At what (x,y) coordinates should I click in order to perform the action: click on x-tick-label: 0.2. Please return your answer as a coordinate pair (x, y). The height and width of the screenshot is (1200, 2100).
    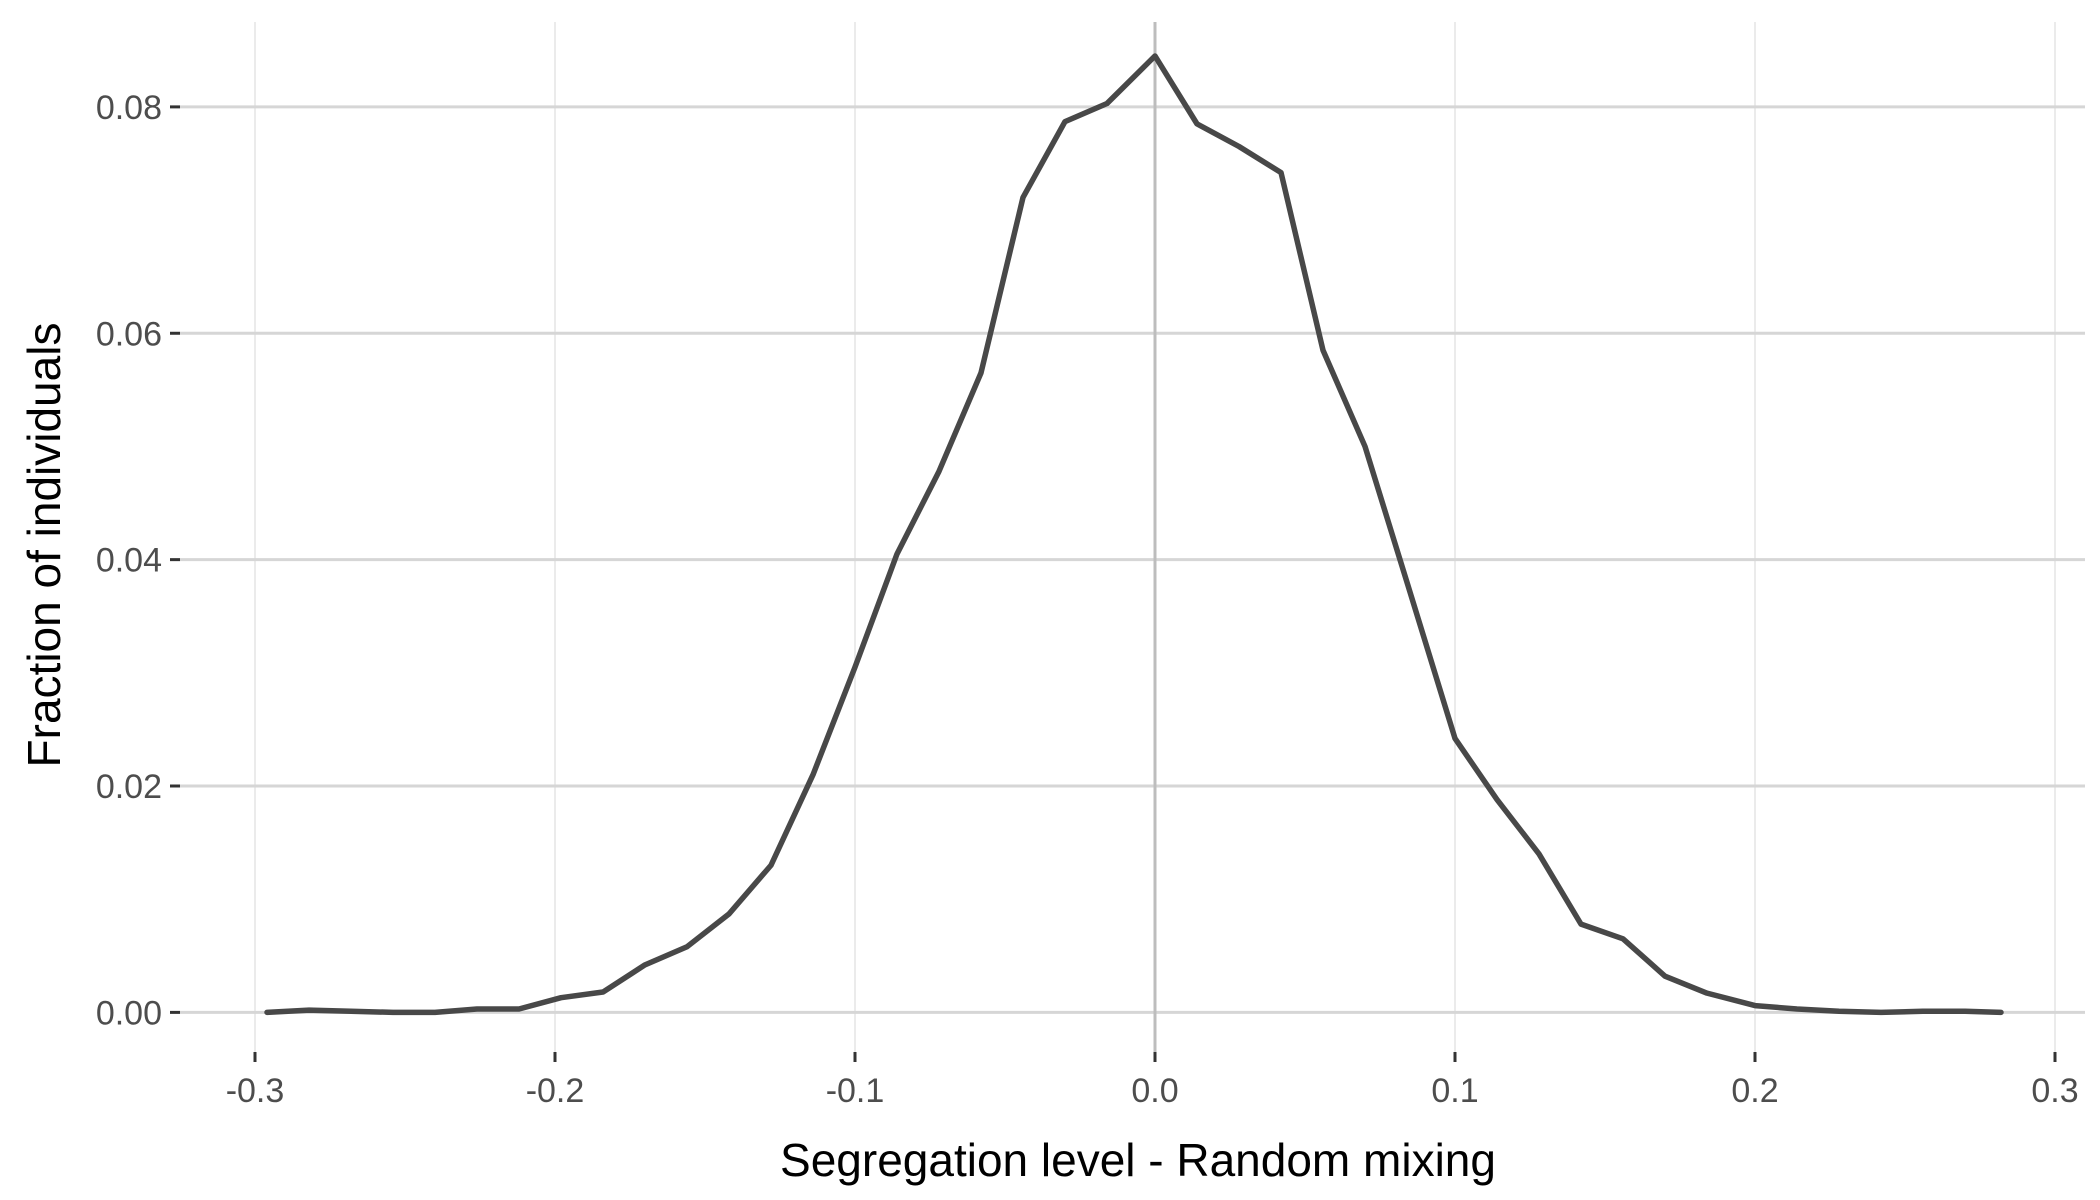
    Looking at the image, I should click on (1754, 1091).